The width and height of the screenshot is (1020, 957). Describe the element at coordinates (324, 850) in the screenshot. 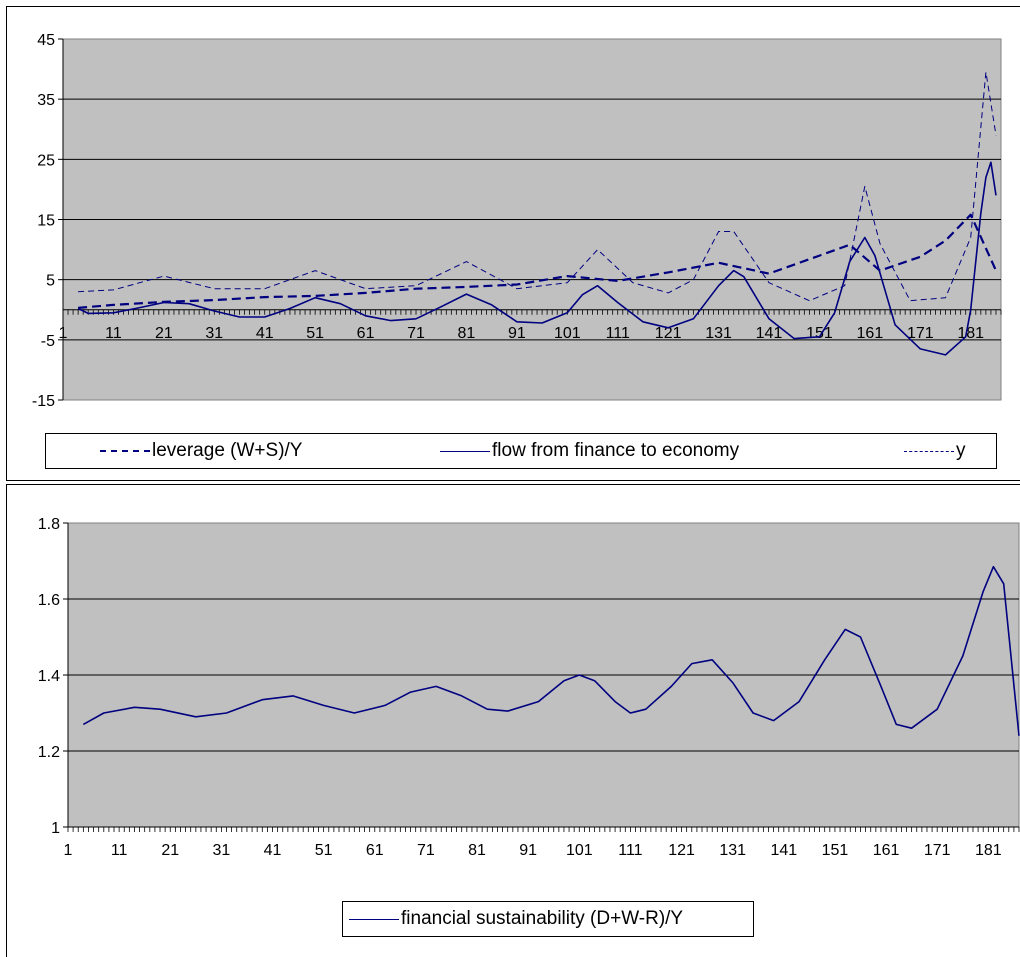

I see `chart-2-x-tick-label: 51` at that location.